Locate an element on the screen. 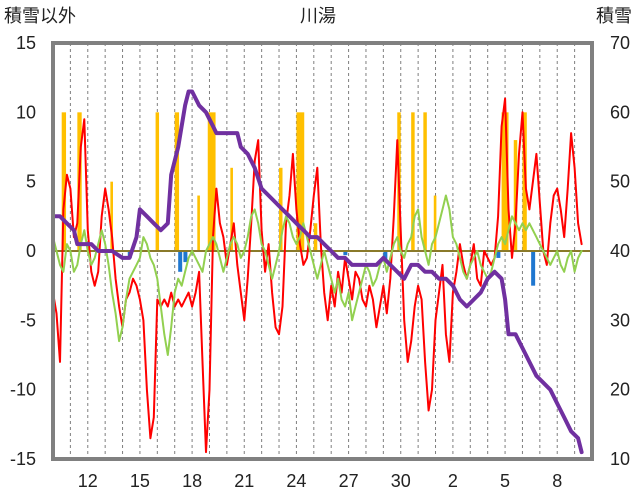  y-right-tick-label-2: 50 is located at coordinates (620, 182).